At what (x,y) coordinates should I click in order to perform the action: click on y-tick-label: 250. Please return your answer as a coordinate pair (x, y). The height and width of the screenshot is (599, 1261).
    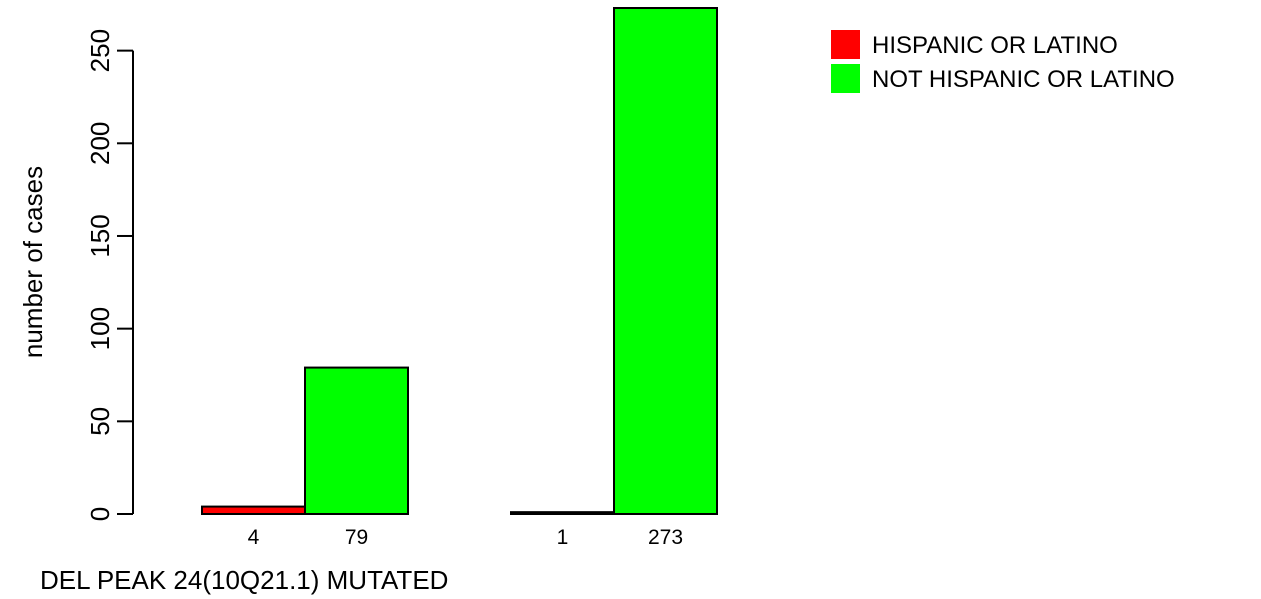
    Looking at the image, I should click on (100, 50).